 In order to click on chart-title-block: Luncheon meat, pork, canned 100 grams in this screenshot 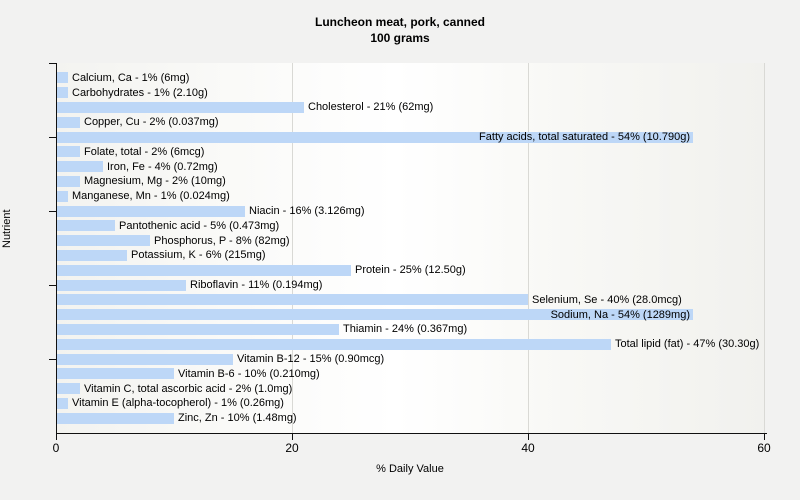, I will do `click(400, 30)`.